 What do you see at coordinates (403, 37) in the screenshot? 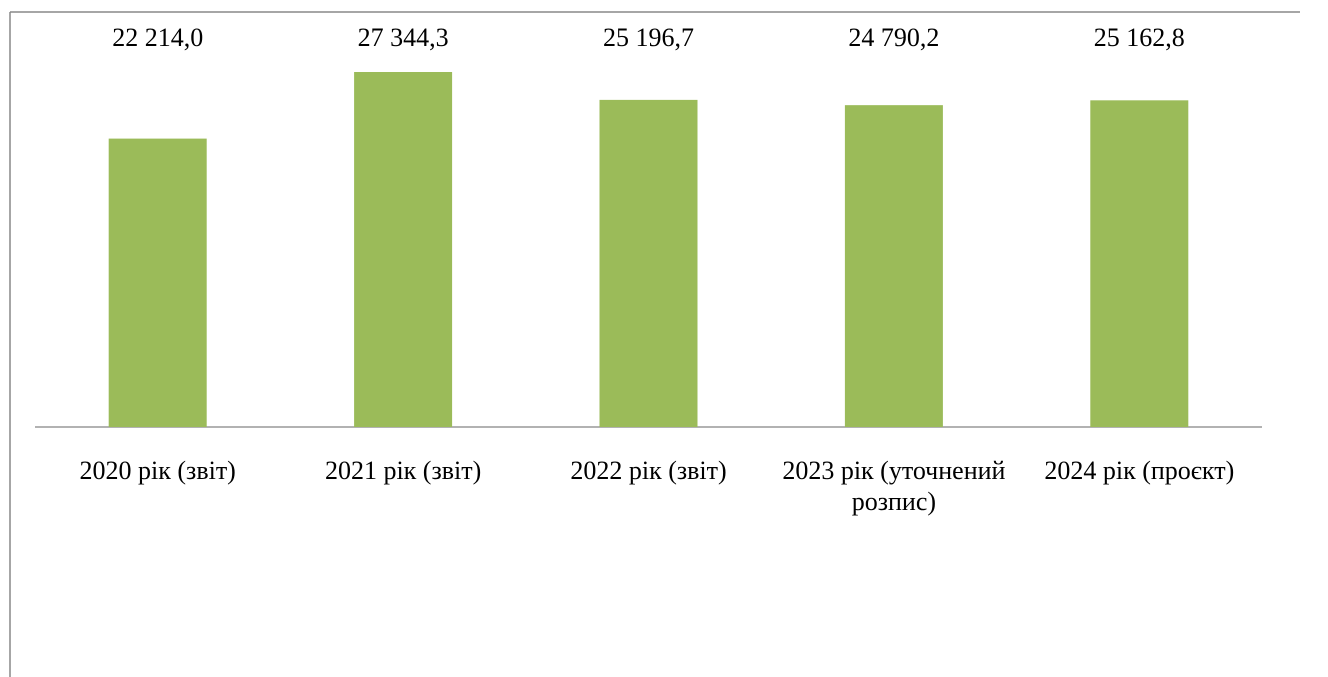
I see `data-label: 27 344,3` at bounding box center [403, 37].